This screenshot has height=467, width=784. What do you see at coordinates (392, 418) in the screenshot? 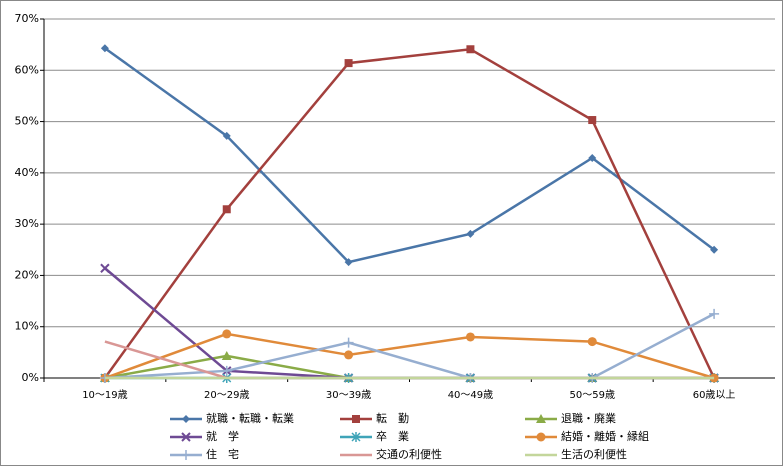
I see `legend-label: 転 勤` at bounding box center [392, 418].